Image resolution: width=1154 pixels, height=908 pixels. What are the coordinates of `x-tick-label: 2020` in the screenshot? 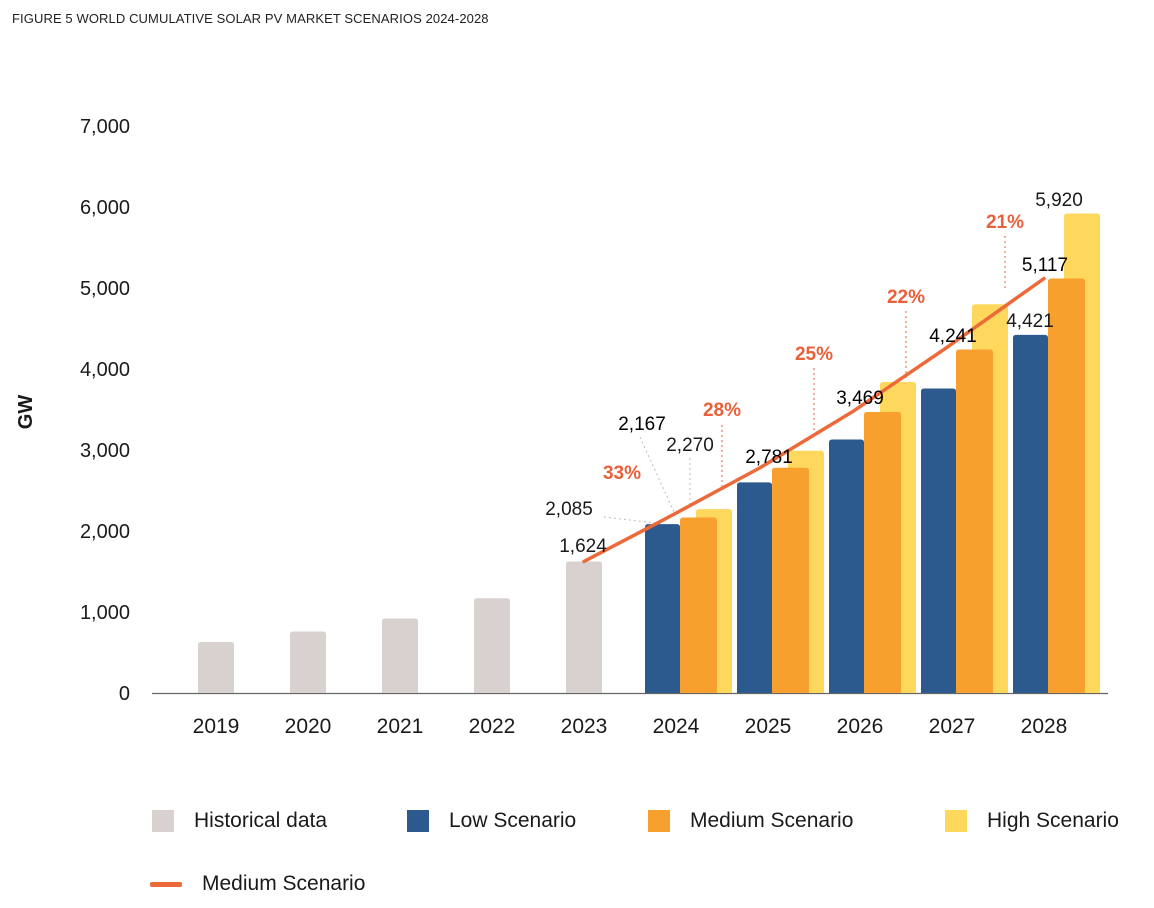 It's located at (308, 726).